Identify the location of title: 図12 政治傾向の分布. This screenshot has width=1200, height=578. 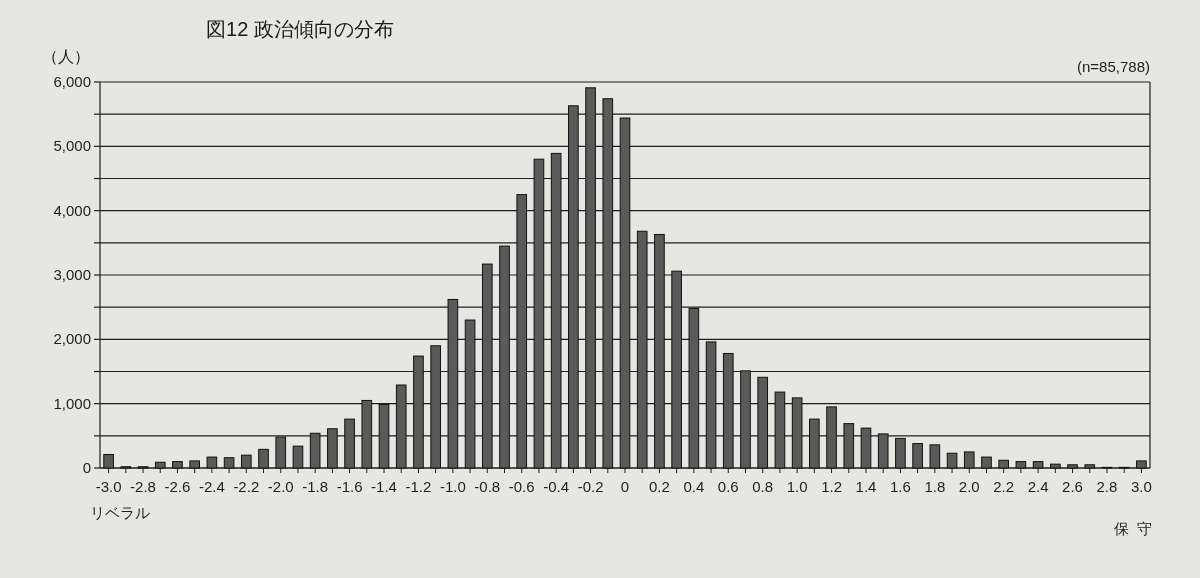
(300, 29).